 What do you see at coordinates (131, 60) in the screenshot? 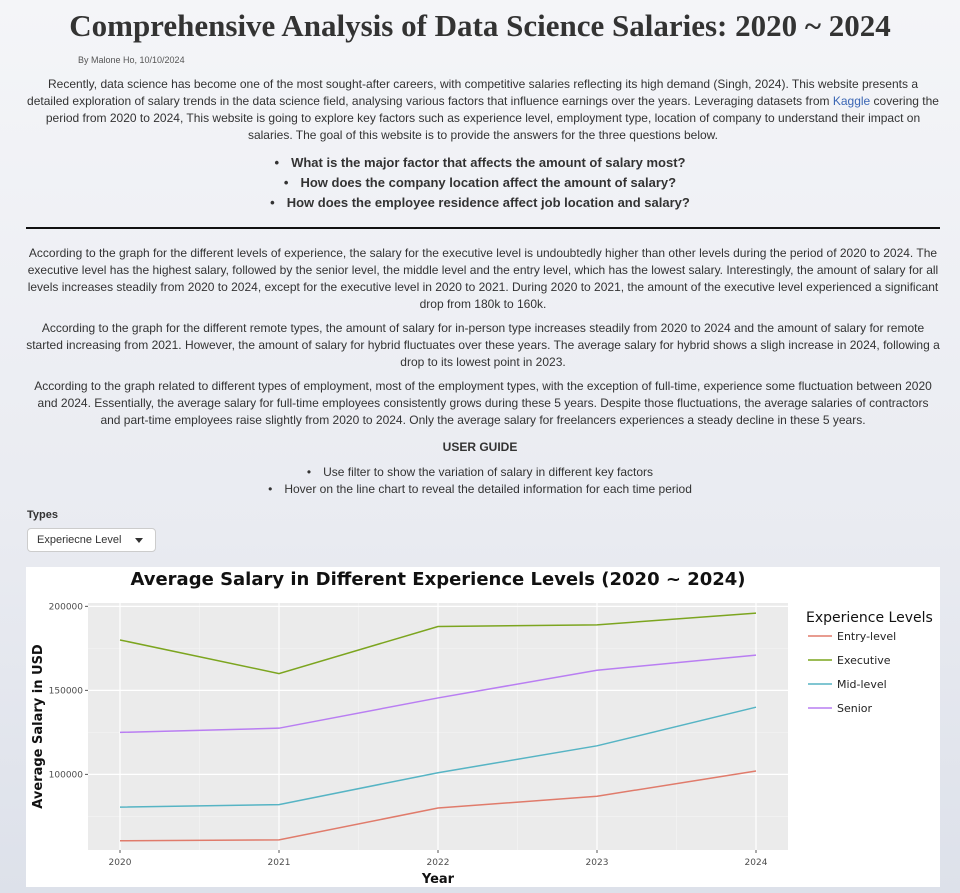
I see `byline: By Malone Ho, 10/10/2024` at bounding box center [131, 60].